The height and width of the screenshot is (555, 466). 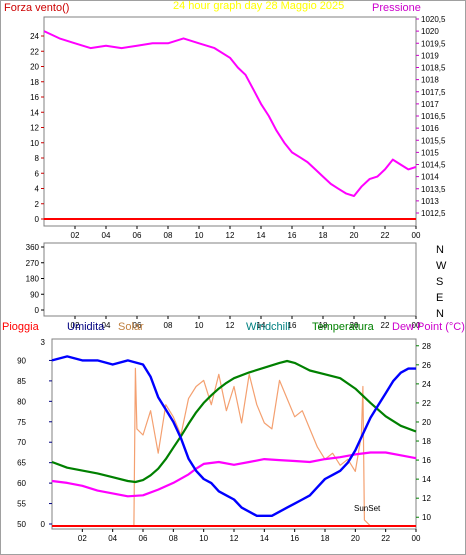 What do you see at coordinates (37, 219) in the screenshot?
I see `wind-y-tick-label: 0` at bounding box center [37, 219].